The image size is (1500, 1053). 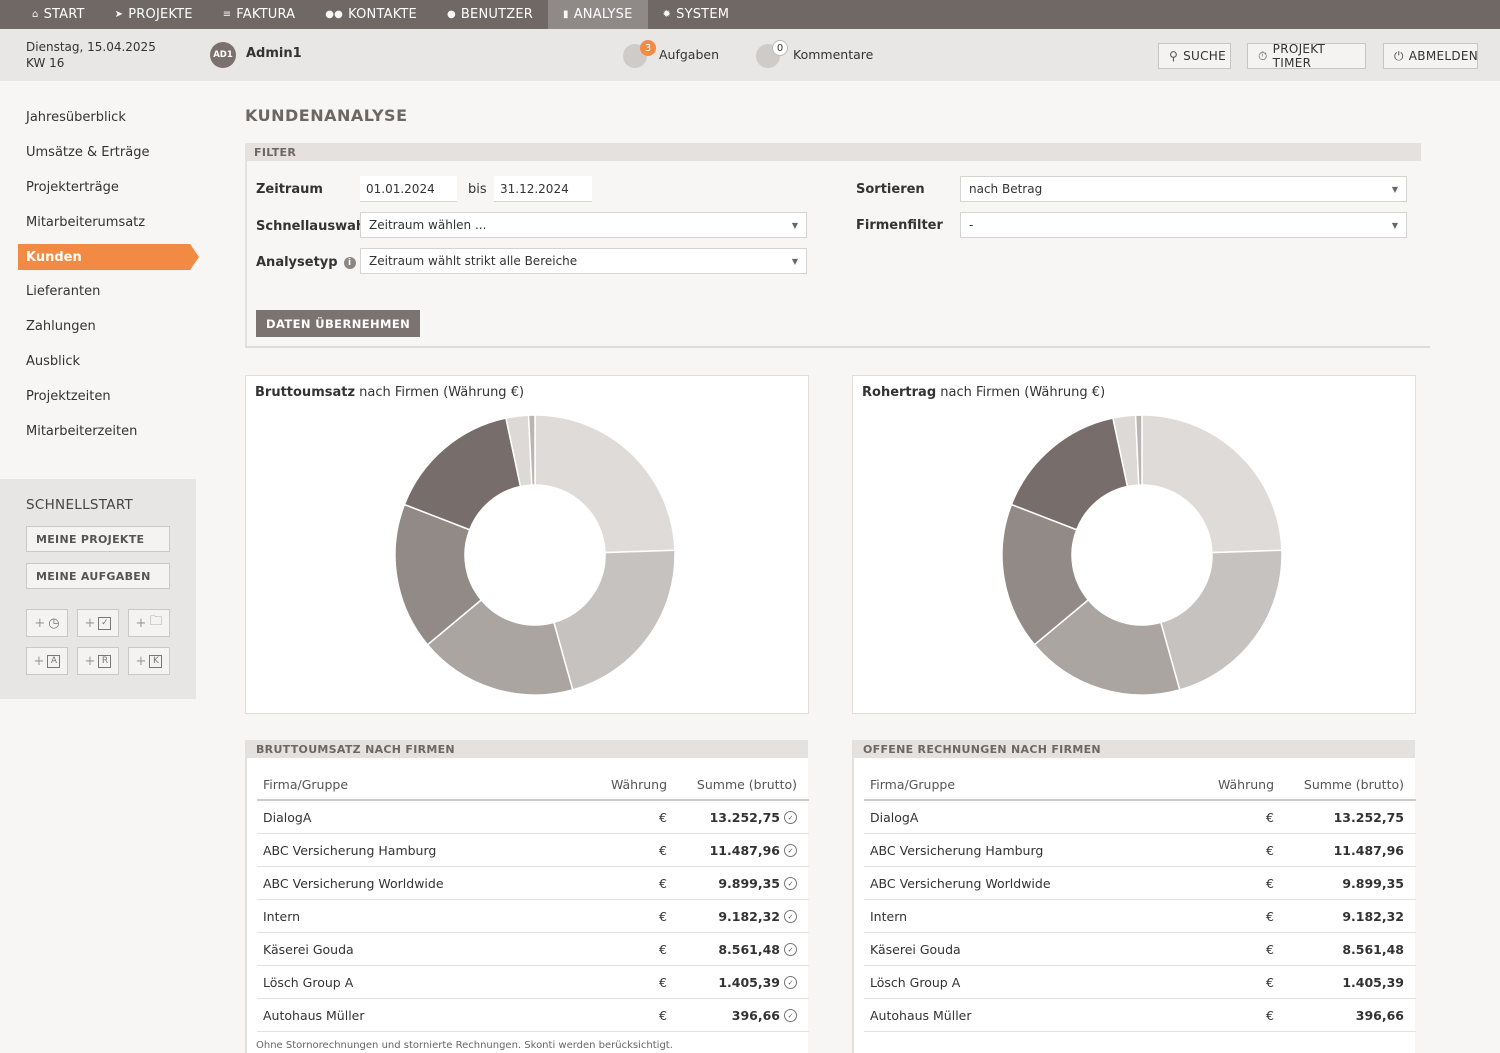 I want to click on table-section-header: OFFENE RECHNUNGEN NACH FIRMEN, so click(x=1134, y=749).